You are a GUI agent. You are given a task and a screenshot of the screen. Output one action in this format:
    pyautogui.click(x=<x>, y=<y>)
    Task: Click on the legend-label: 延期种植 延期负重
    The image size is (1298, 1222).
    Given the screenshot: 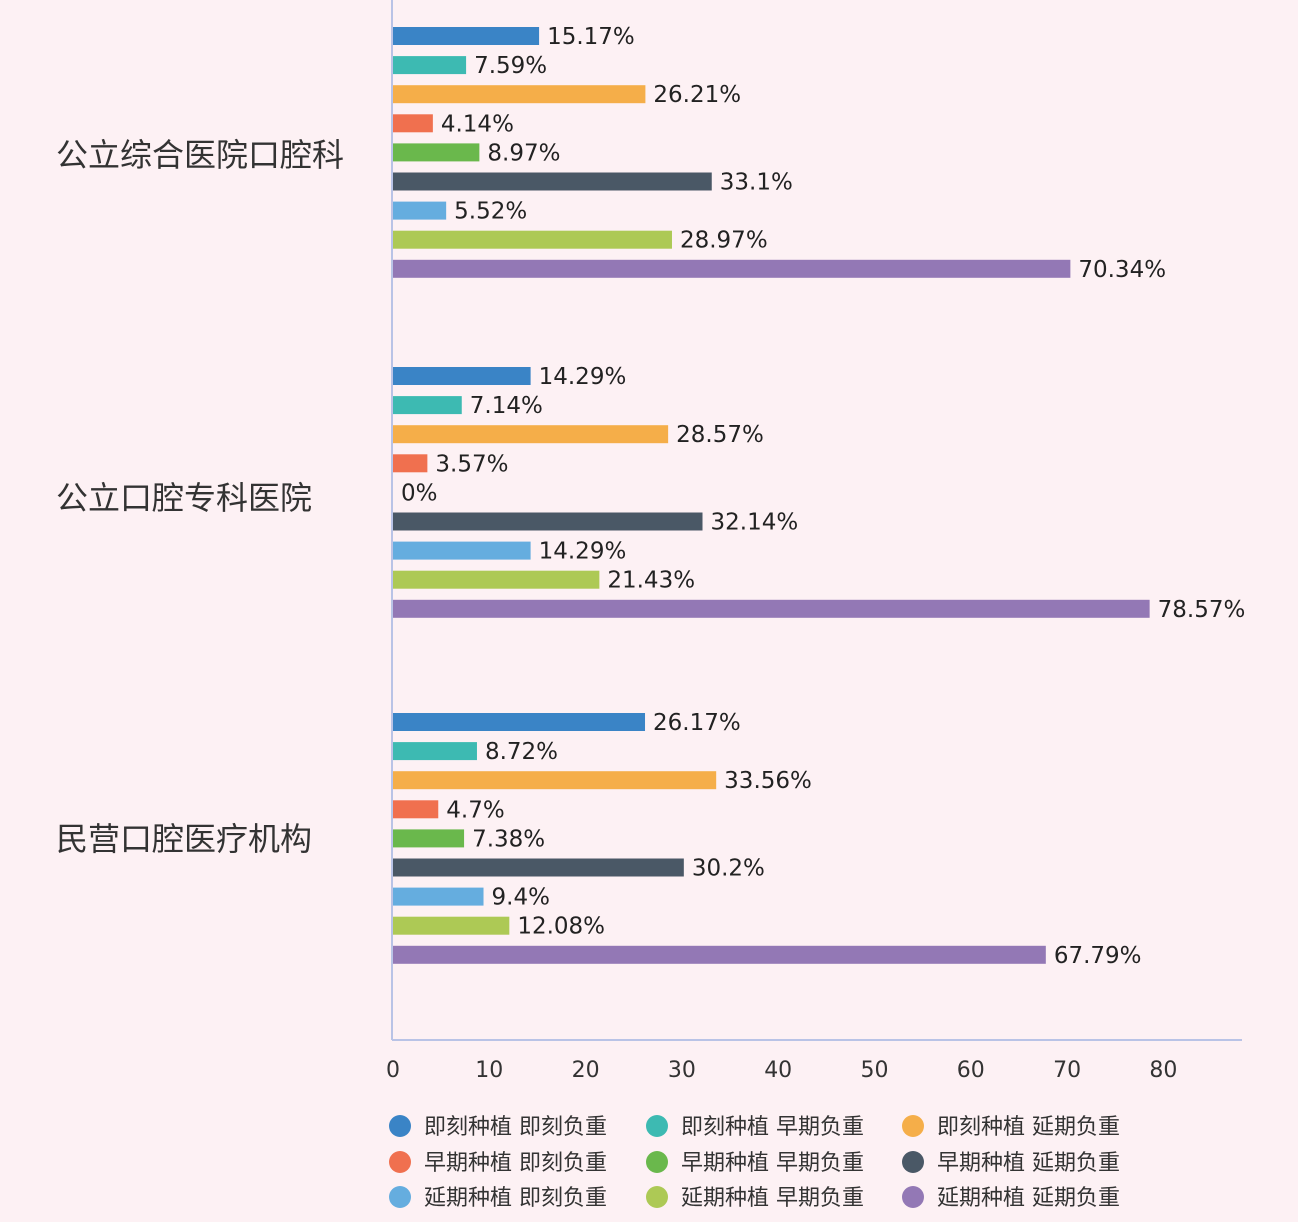 What is the action you would take?
    pyautogui.click(x=1028, y=1198)
    